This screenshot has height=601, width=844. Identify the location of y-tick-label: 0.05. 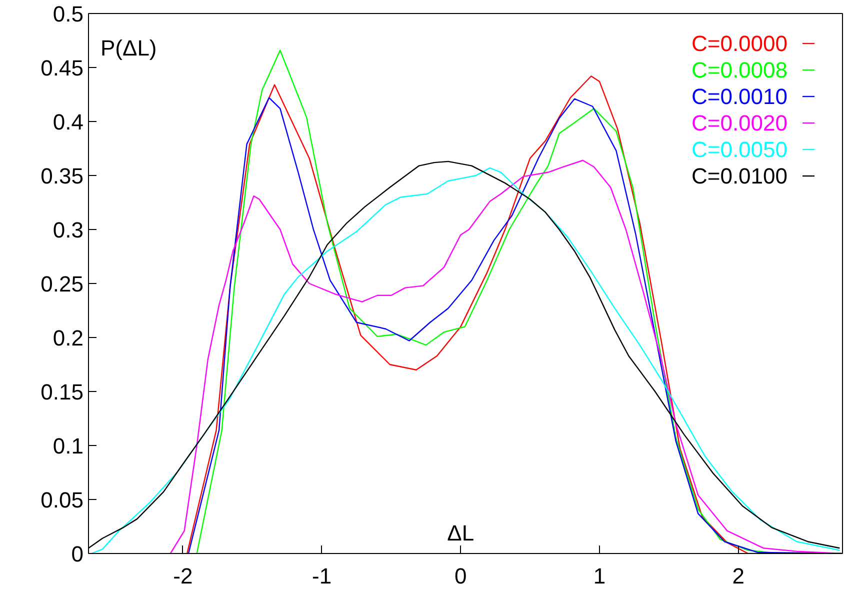
(62, 500).